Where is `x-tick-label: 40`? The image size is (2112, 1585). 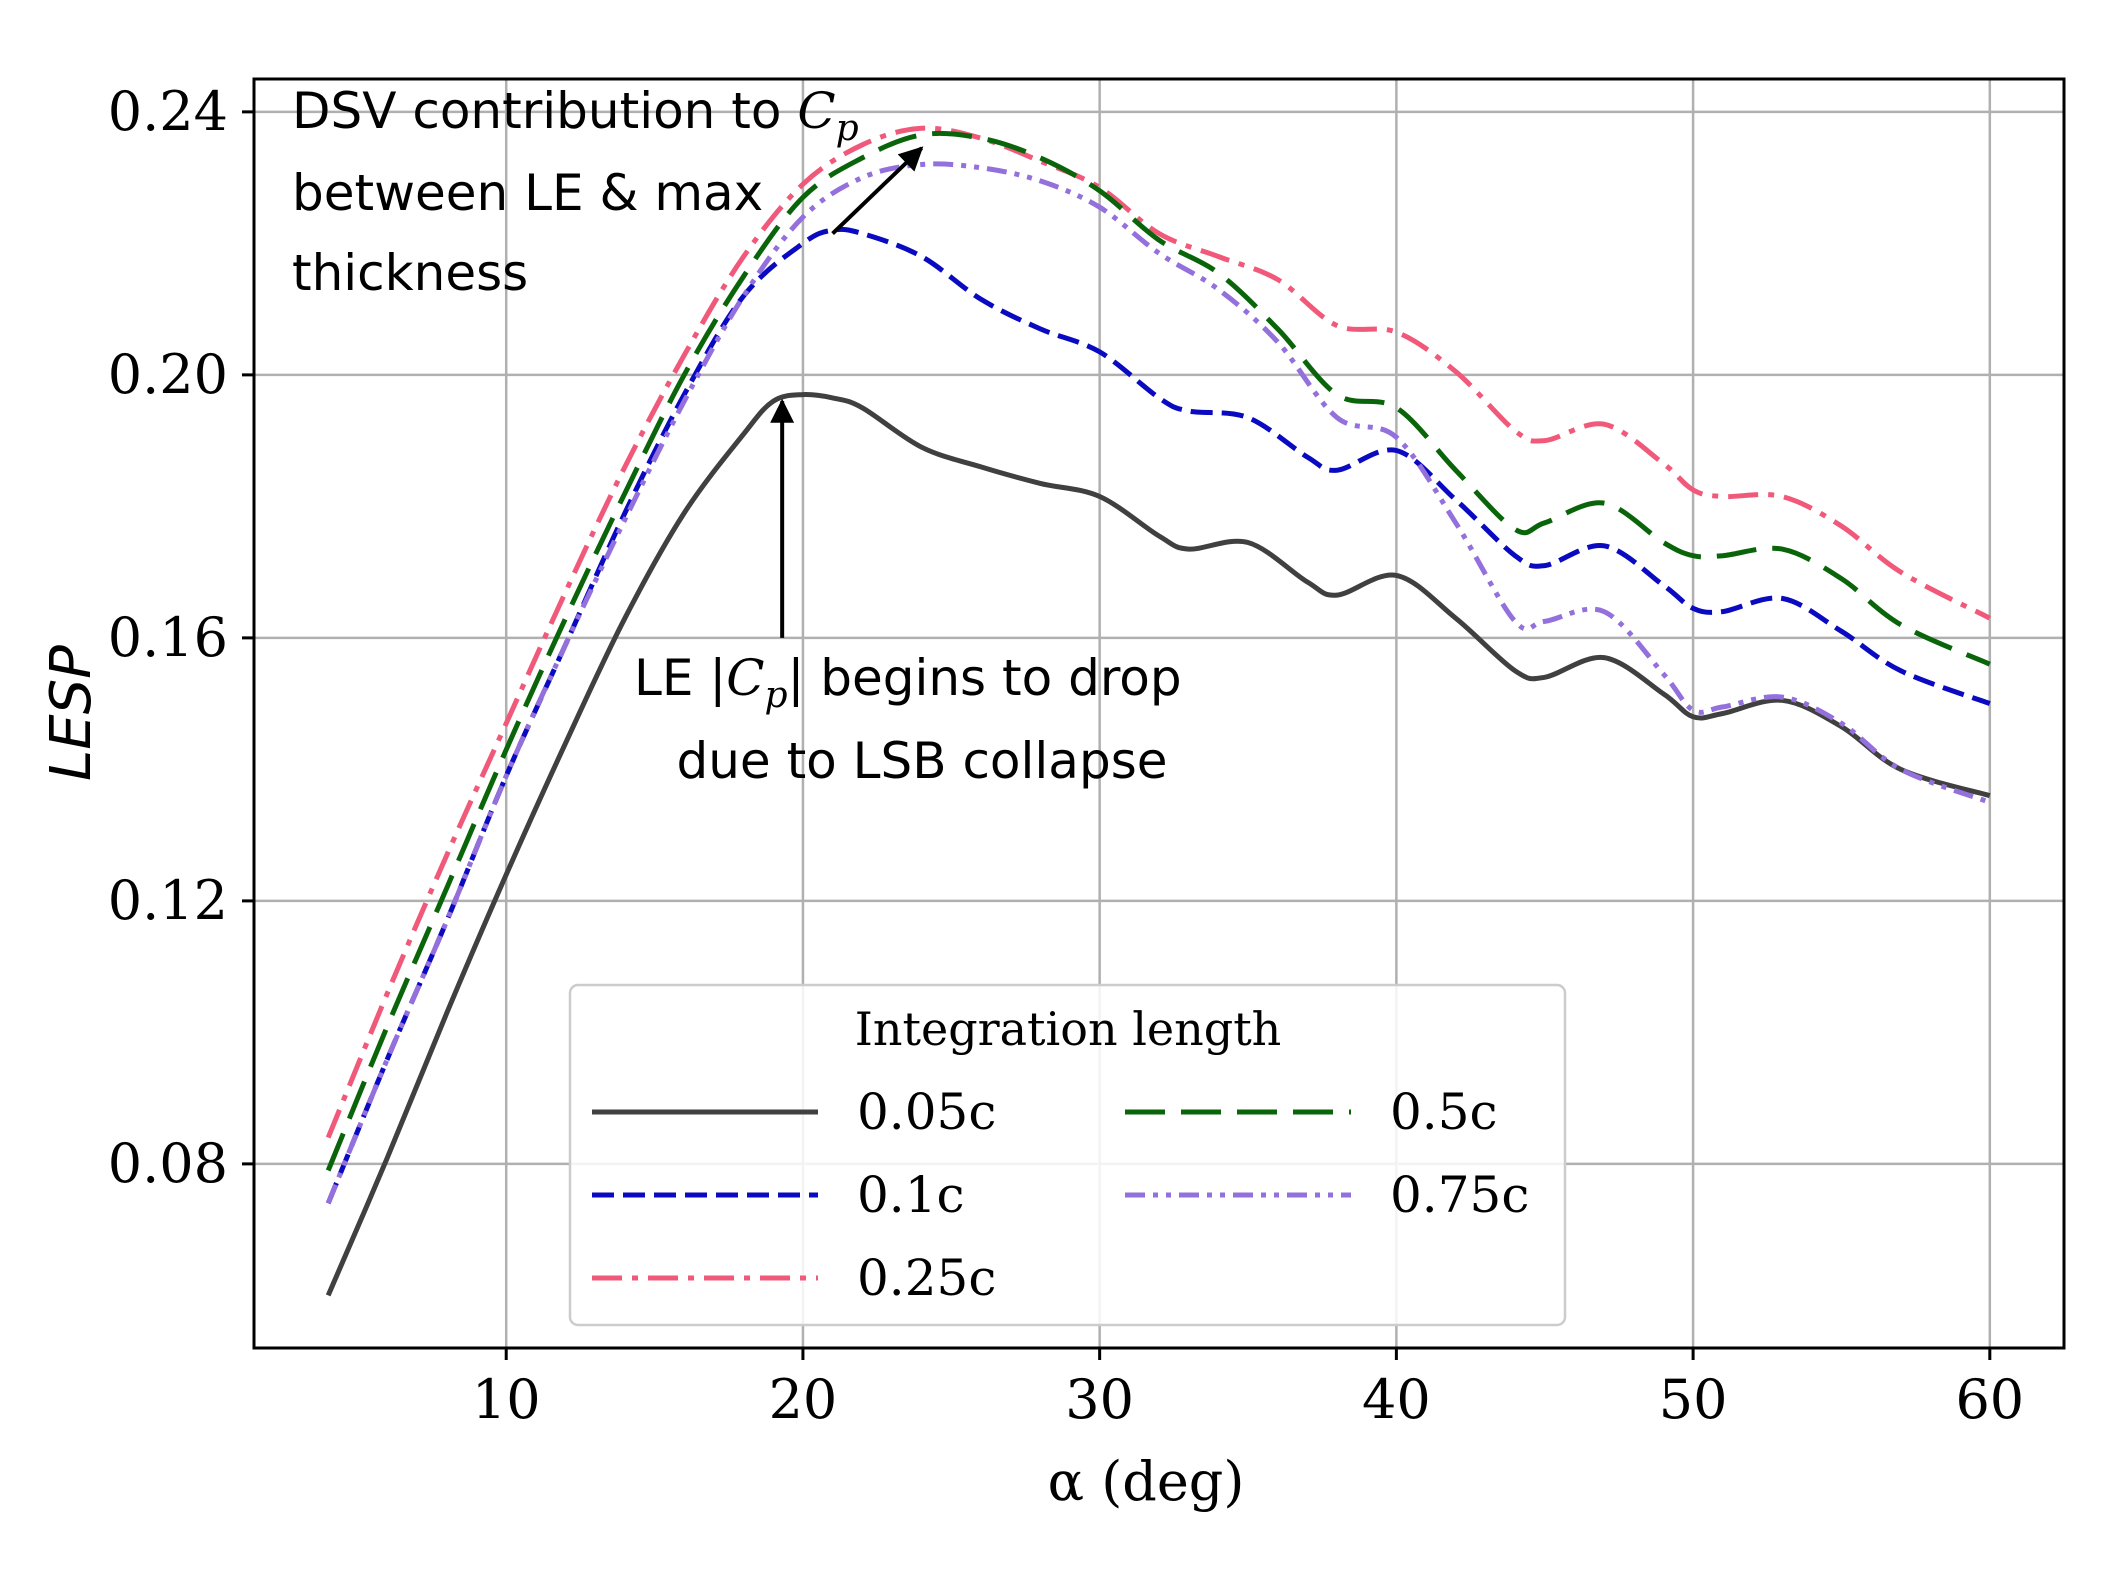
x-tick-label: 40 is located at coordinates (1396, 1399).